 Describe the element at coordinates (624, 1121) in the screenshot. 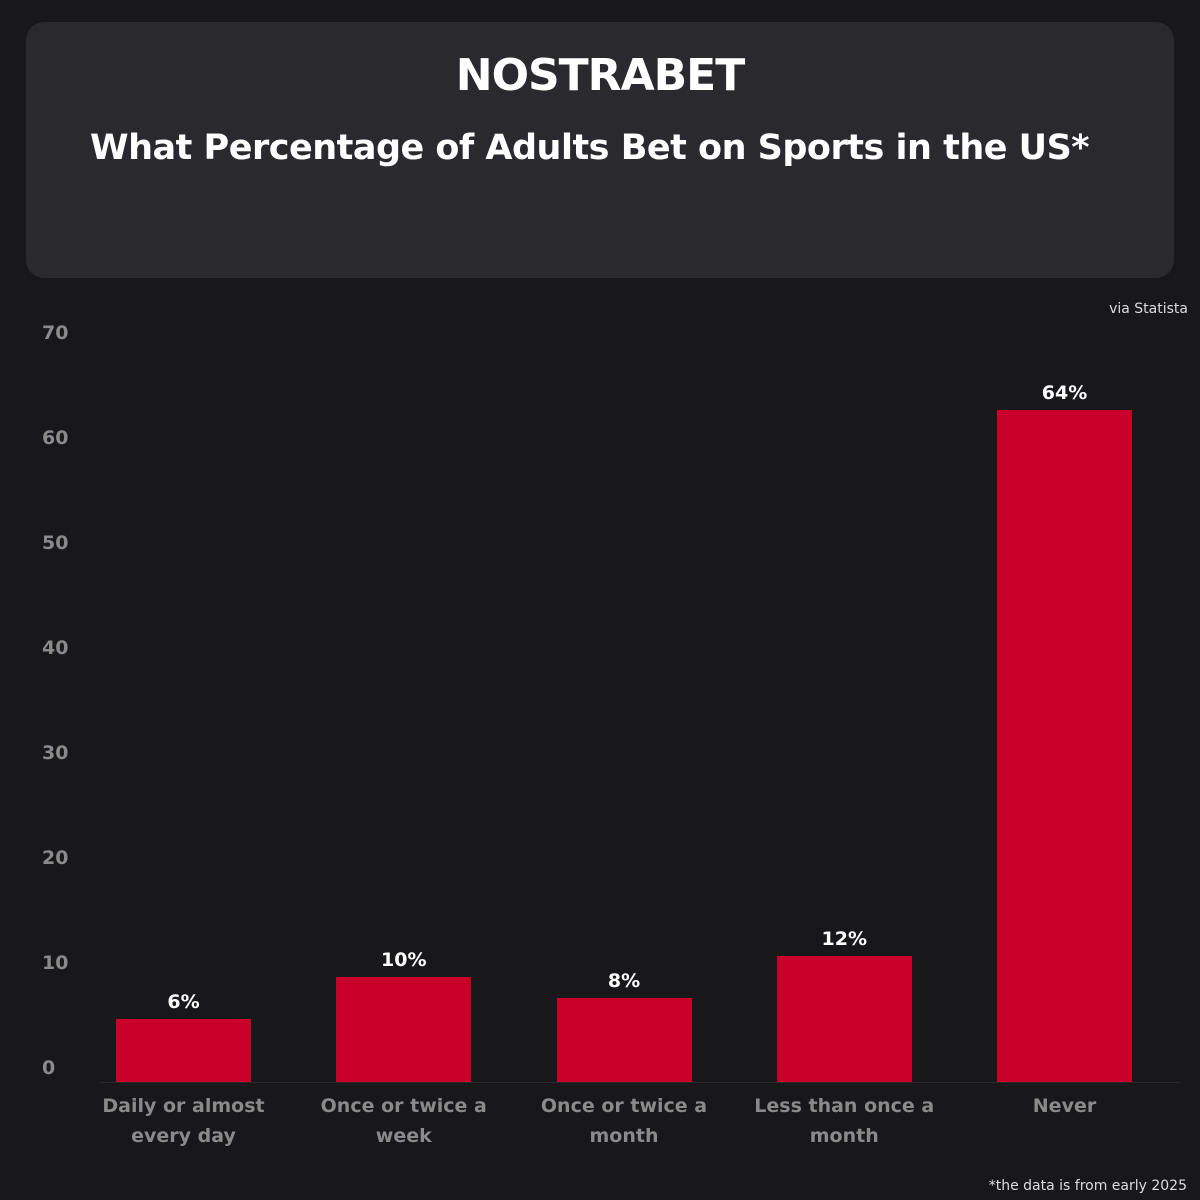

I see `x-category-label: Once or twice a month` at that location.